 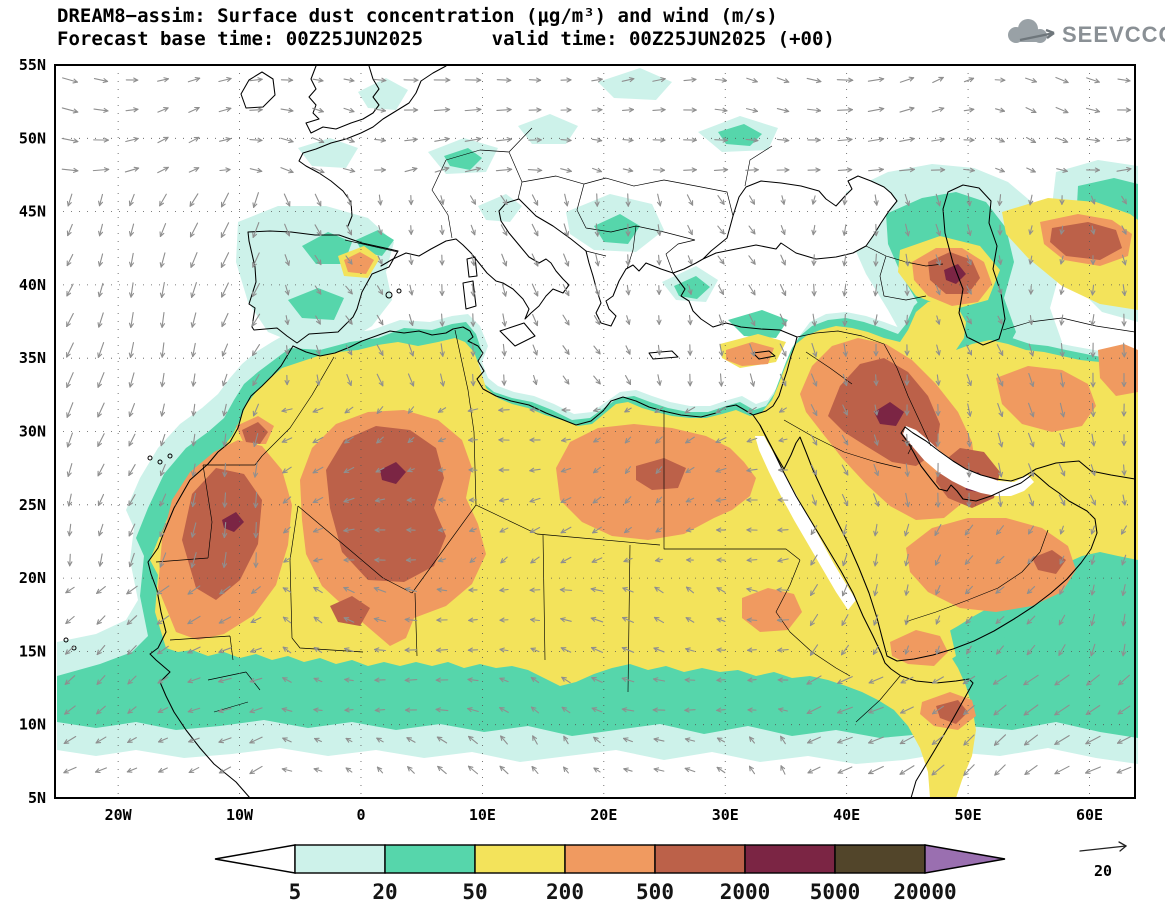 I want to click on colorbar-level-label: 200, so click(x=565, y=892).